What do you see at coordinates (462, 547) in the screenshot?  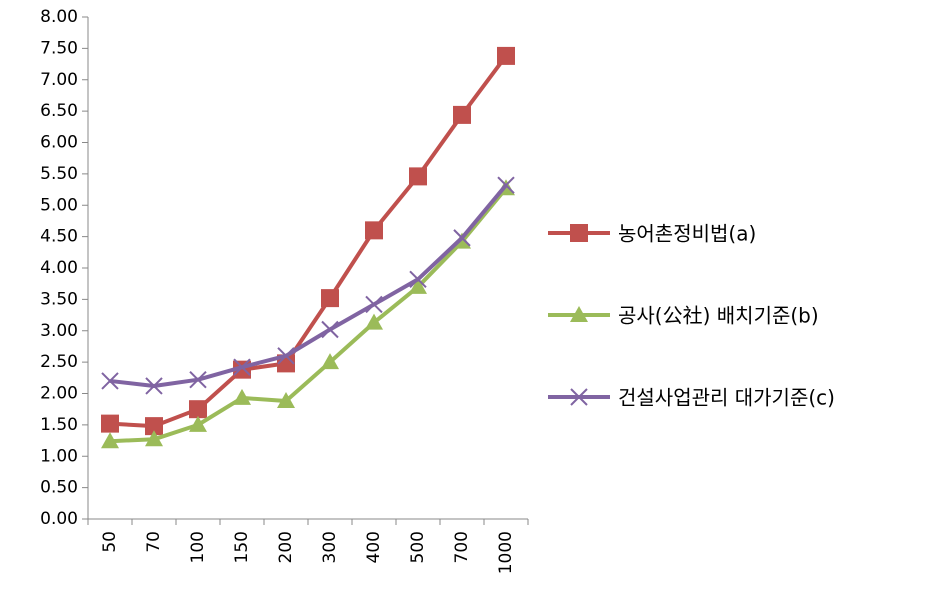 I see `x-tick-label: 700` at bounding box center [462, 547].